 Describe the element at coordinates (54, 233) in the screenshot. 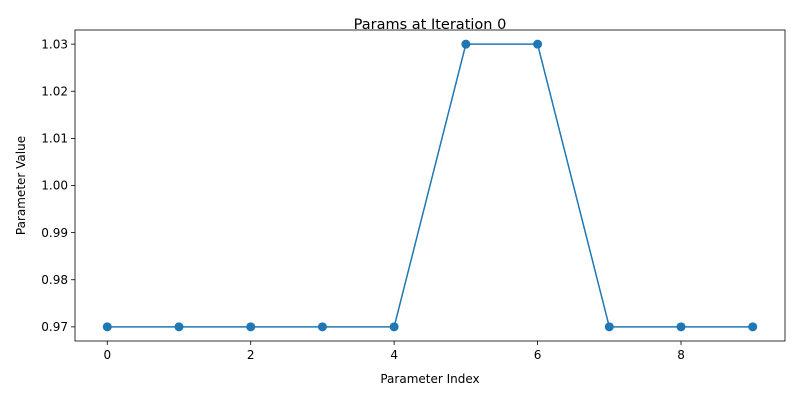

I see `y-tick-label: 0.99` at that location.